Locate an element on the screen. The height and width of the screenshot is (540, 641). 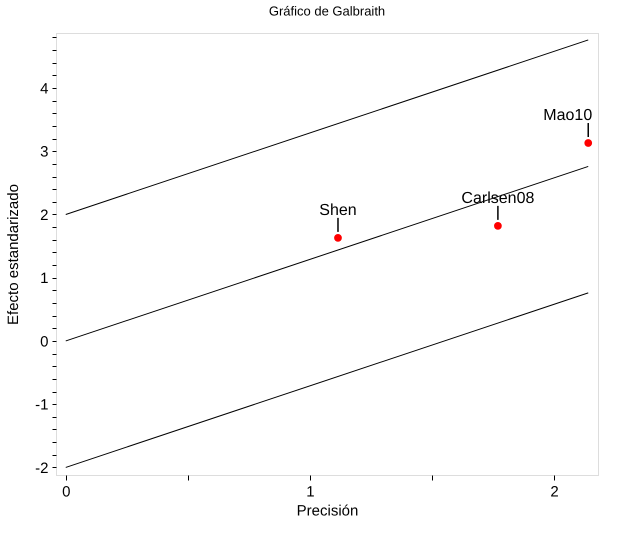
y-tick-label: 0 is located at coordinates (44, 341).